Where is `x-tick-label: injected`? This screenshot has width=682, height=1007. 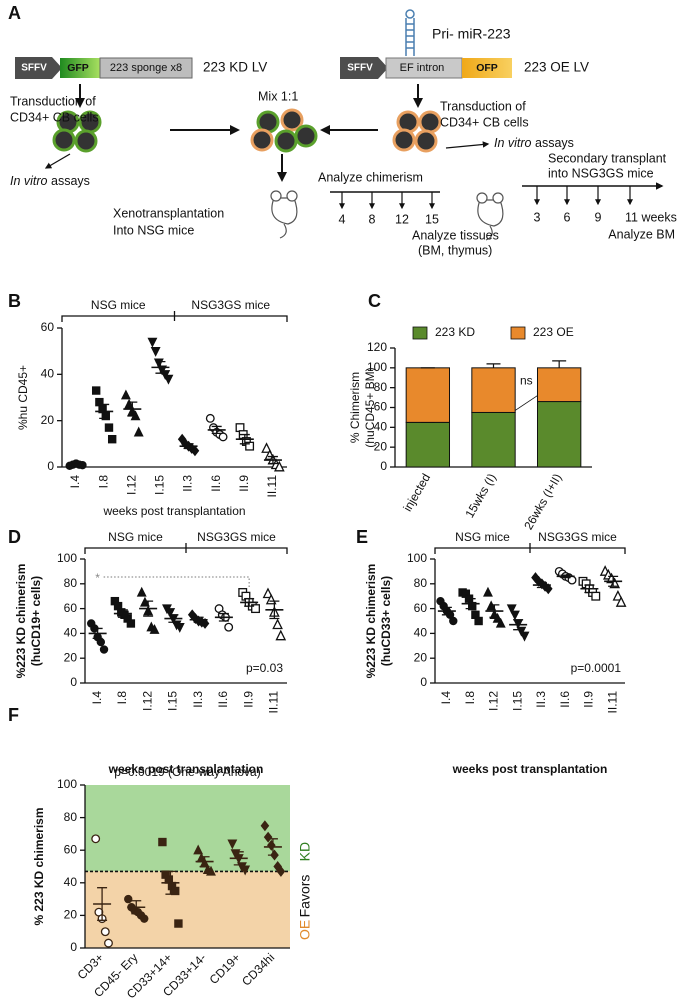 x-tick-label: injected is located at coordinates (416, 492).